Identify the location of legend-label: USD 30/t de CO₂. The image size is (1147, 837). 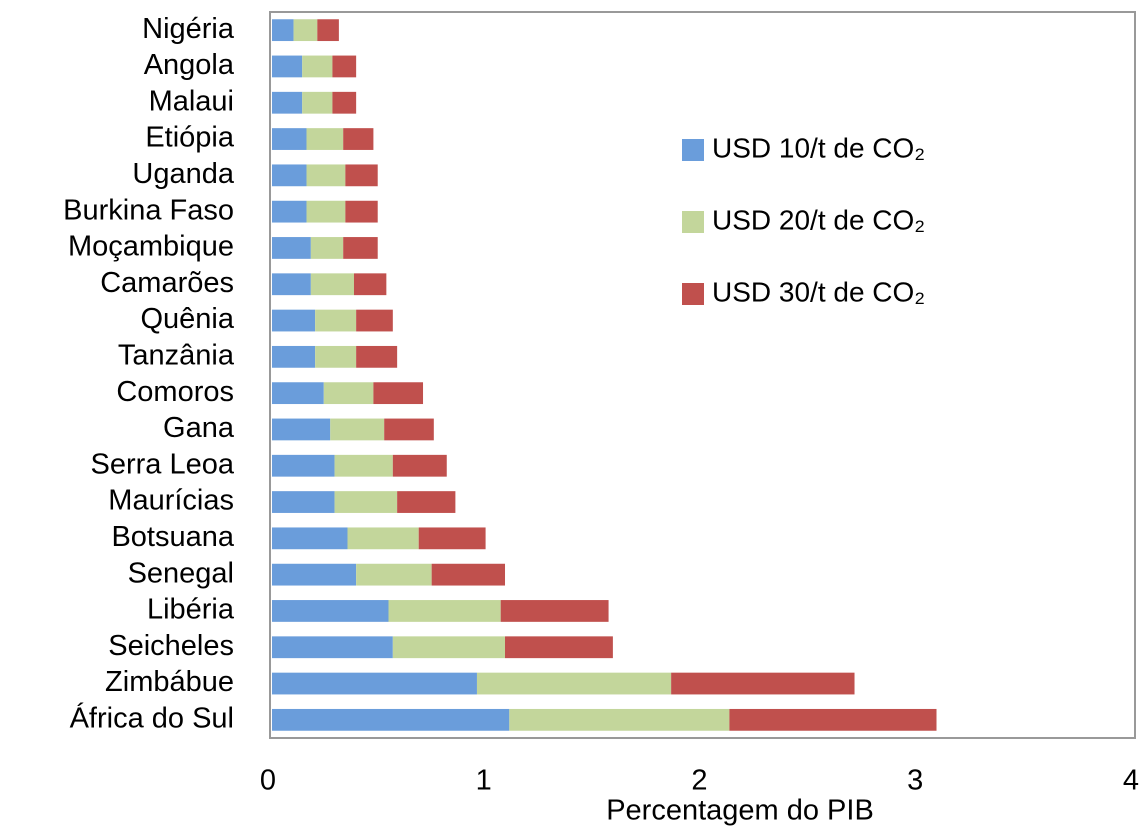
(818, 291).